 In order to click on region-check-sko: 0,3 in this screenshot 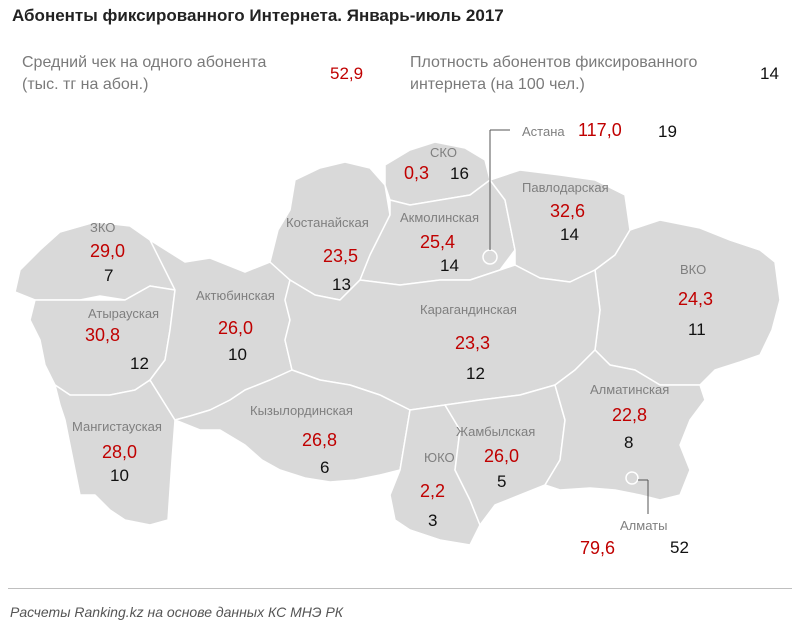, I will do `click(417, 173)`.